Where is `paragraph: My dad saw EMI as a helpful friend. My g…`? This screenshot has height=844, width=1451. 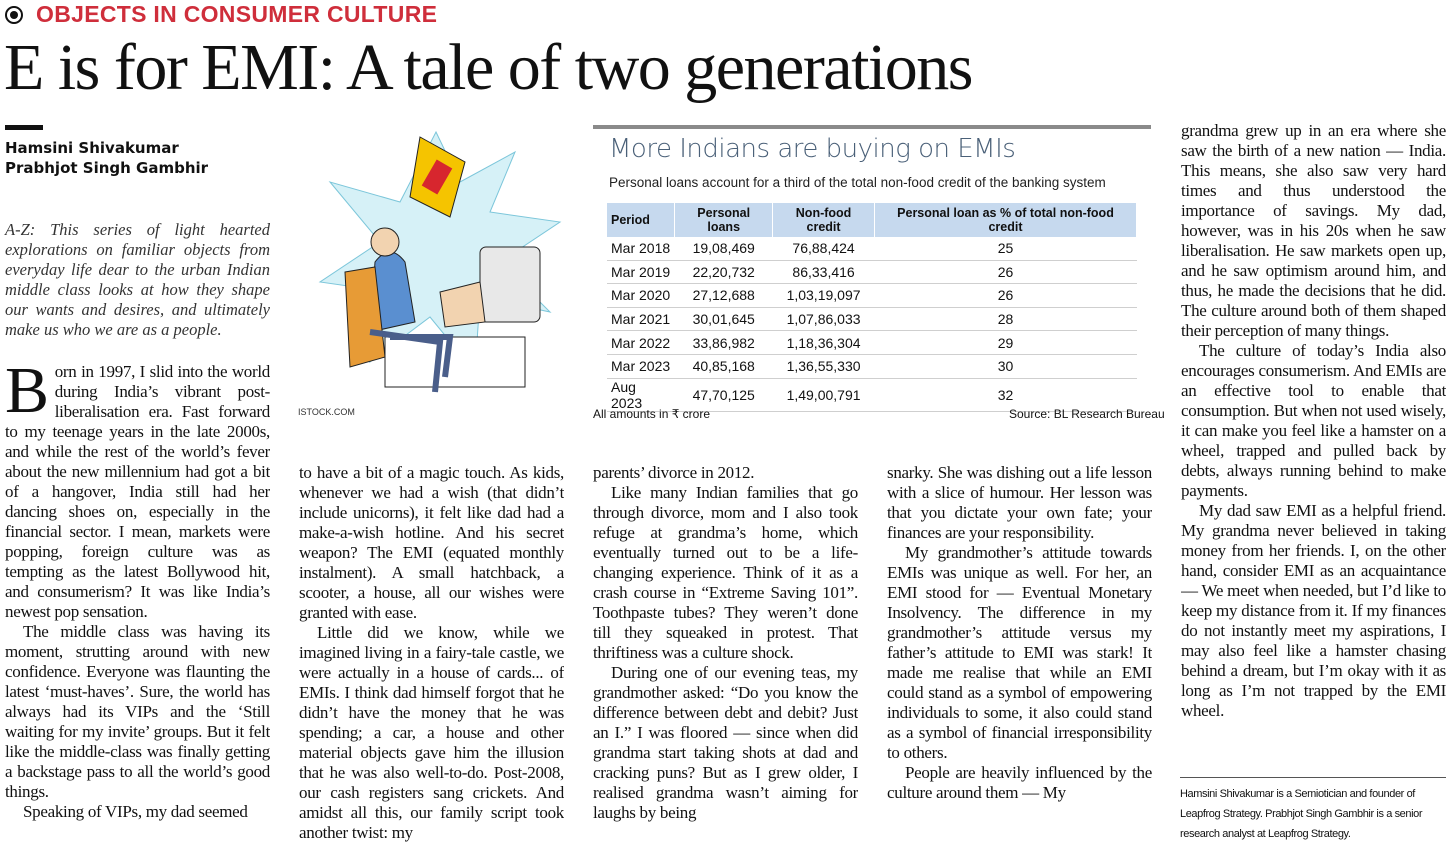 paragraph: My dad saw EMI as a helpful friend. My g… is located at coordinates (1313, 610).